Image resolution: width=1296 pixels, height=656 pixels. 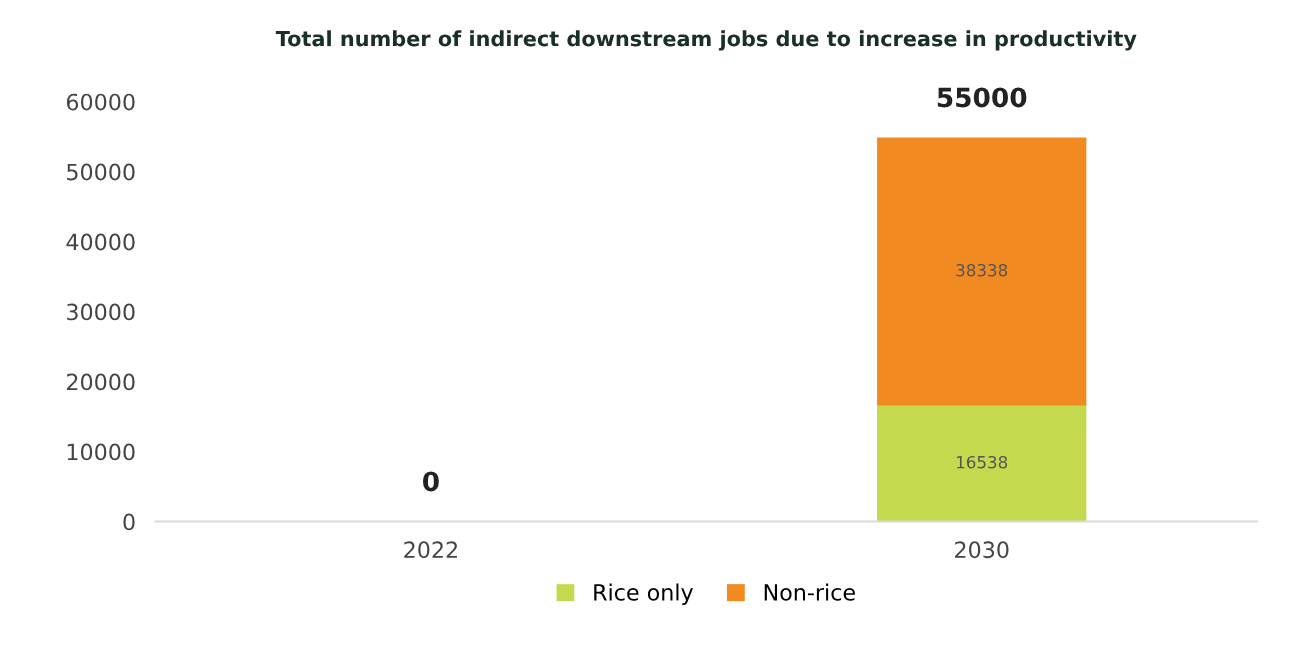 I want to click on legend-label: Non-rice, so click(x=809, y=592).